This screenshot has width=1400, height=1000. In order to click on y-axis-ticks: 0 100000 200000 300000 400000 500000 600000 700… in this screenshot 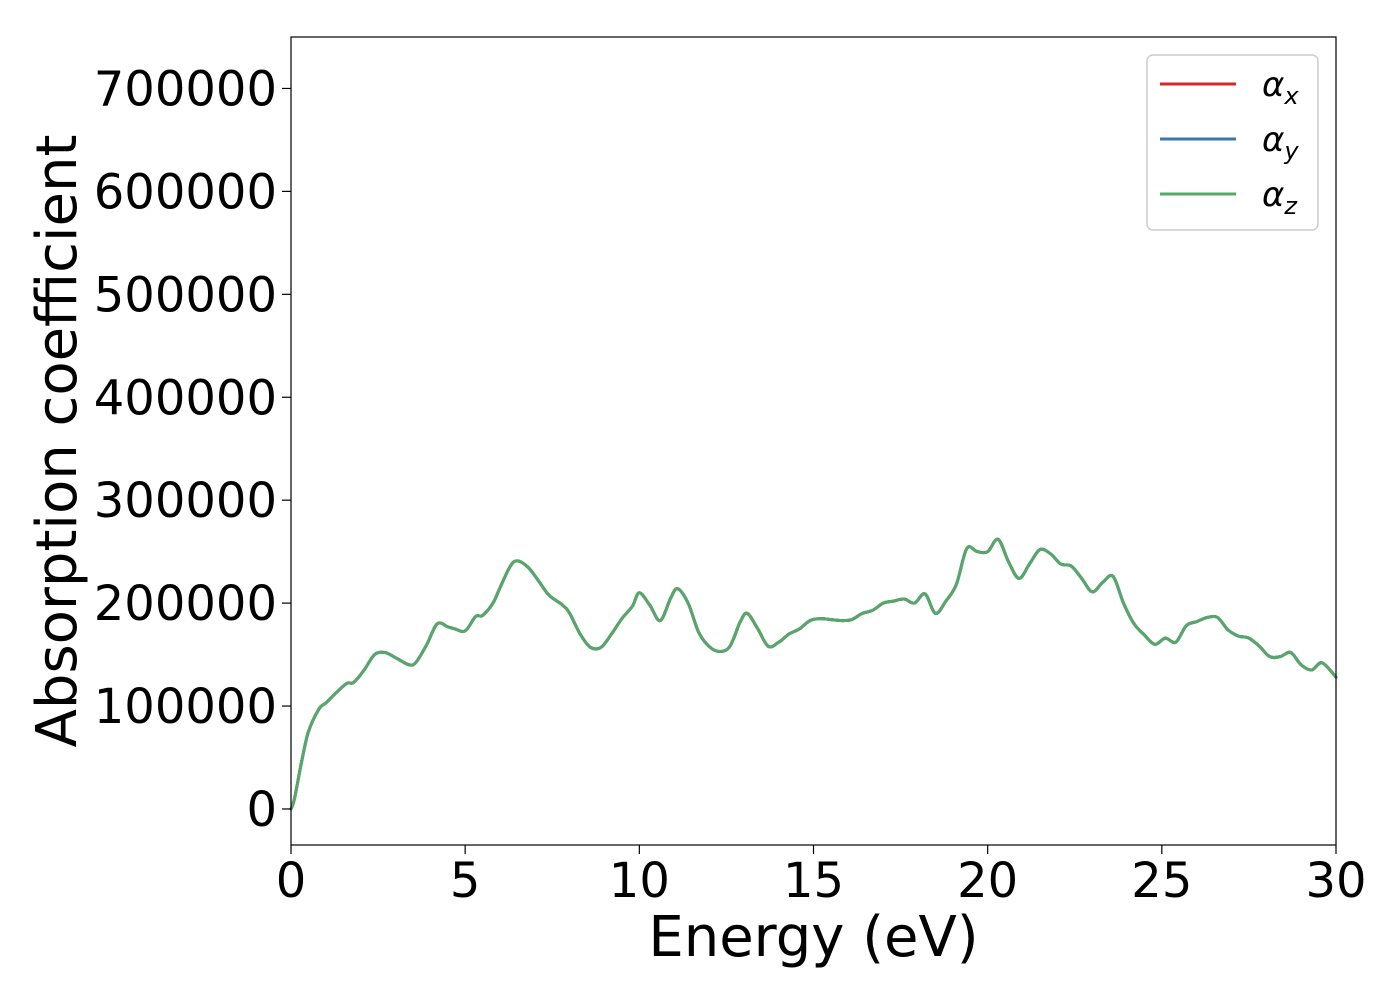, I will do `click(192, 449)`.